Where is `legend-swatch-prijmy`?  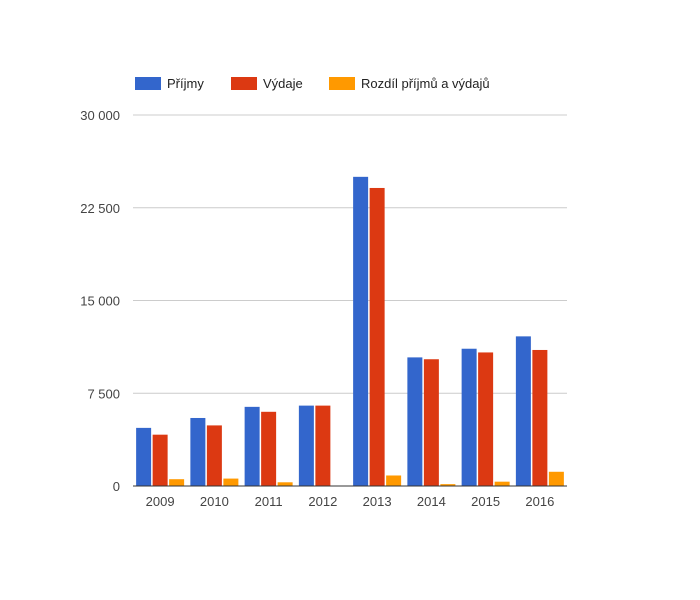 legend-swatch-prijmy is located at coordinates (148, 83).